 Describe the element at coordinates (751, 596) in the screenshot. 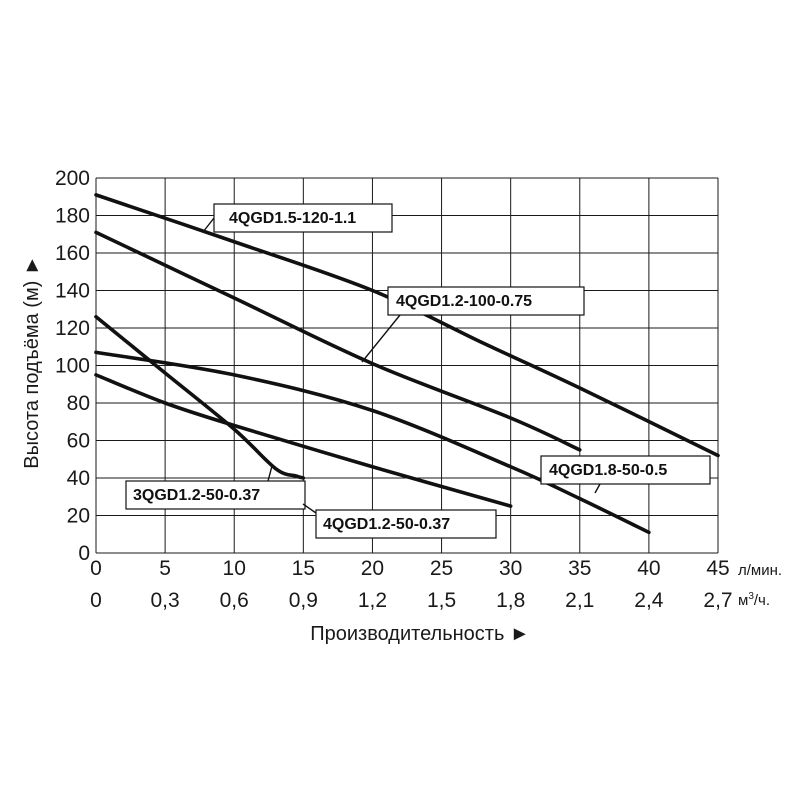

I see `x2-unit-sup: 3` at that location.